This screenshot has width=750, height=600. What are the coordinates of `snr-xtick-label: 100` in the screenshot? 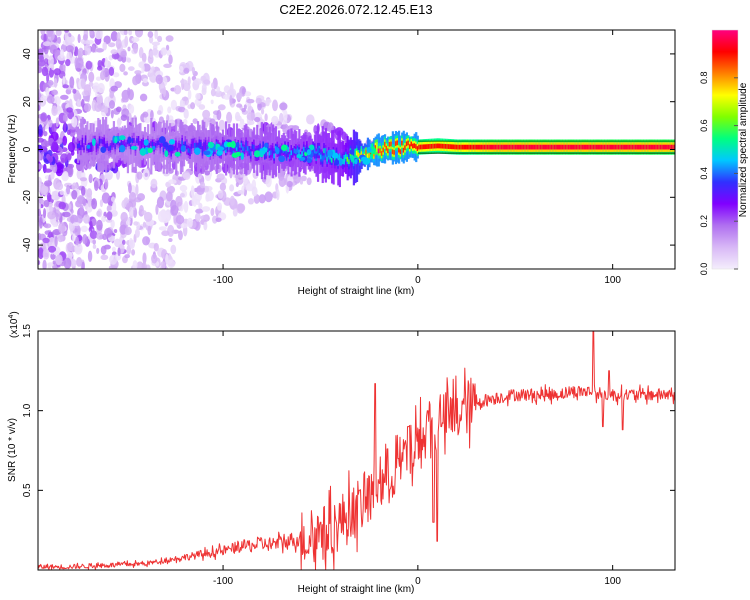 It's located at (612, 581).